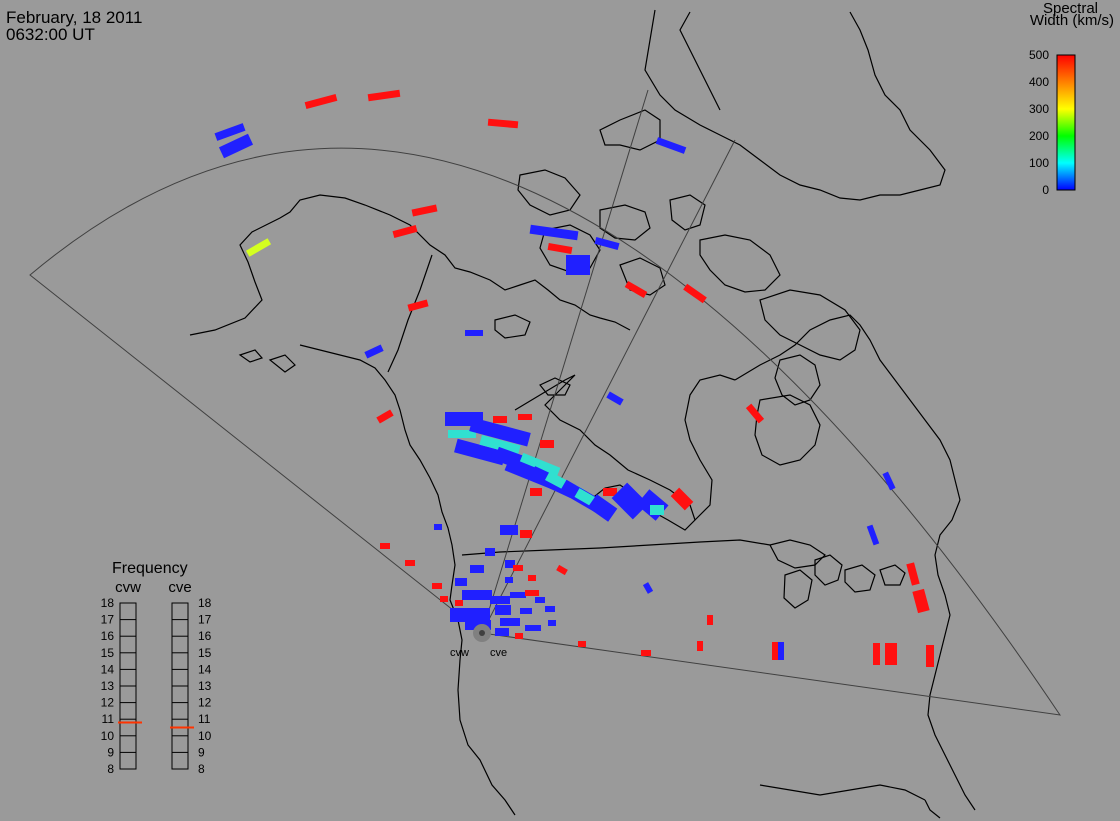 The width and height of the screenshot is (1120, 821). What do you see at coordinates (128, 587) in the screenshot?
I see `frequency-column-label: cvw` at bounding box center [128, 587].